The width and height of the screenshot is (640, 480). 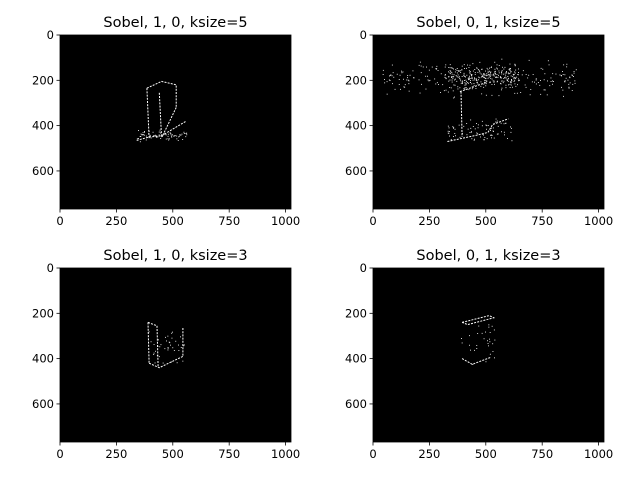 What do you see at coordinates (542, 454) in the screenshot?
I see `x-tick-label: 750` at bounding box center [542, 454].